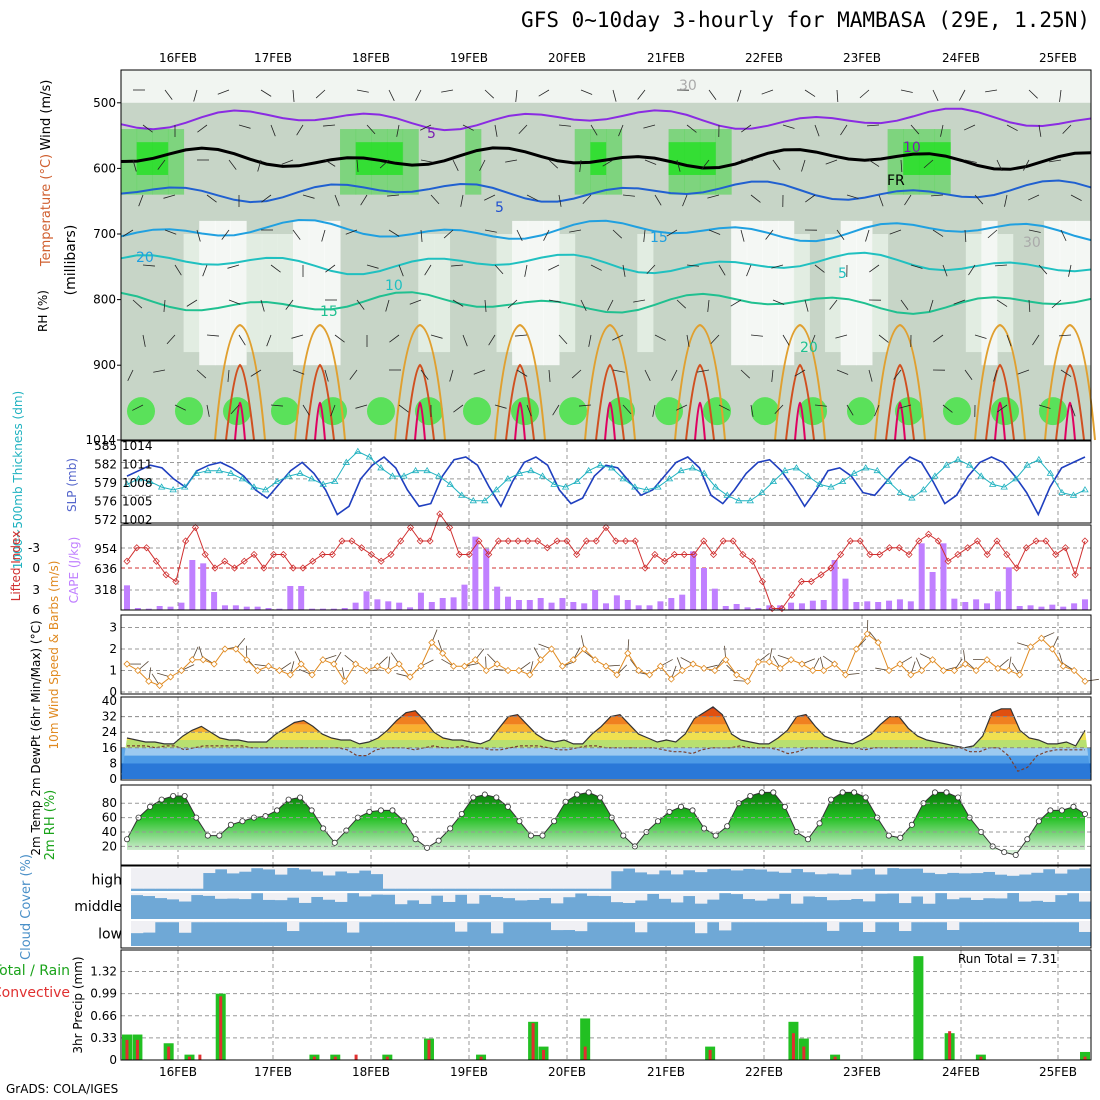 The image size is (1100, 1100). What do you see at coordinates (105, 502) in the screenshot?
I see `thickness-tick-label: 576` at bounding box center [105, 502].